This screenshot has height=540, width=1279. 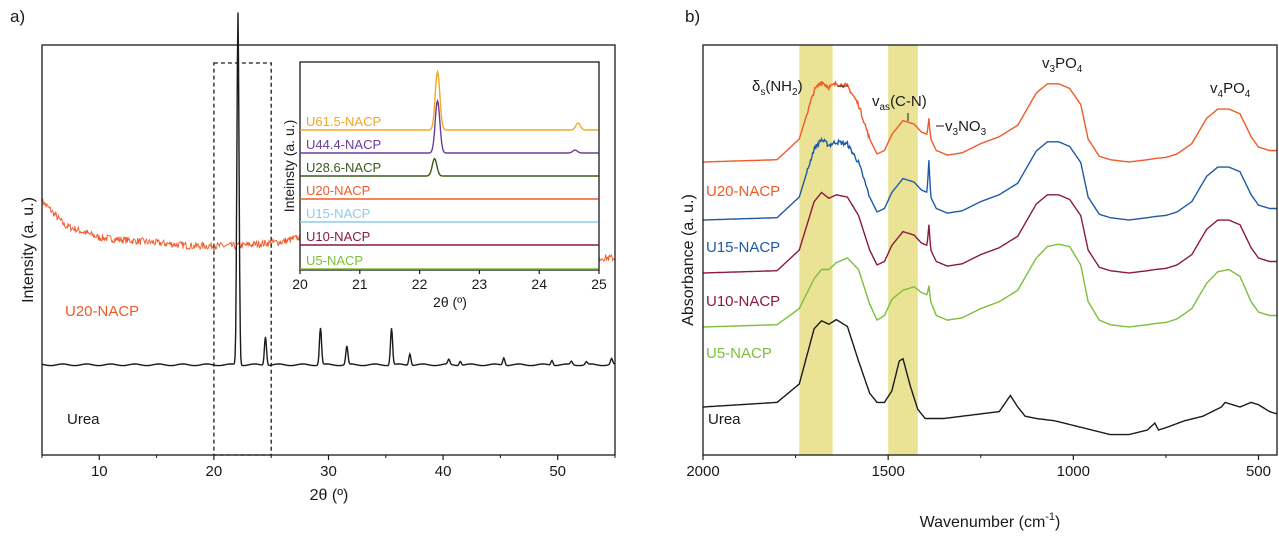 I want to click on inset-label-2: U28.6-NACP, so click(x=343, y=167).